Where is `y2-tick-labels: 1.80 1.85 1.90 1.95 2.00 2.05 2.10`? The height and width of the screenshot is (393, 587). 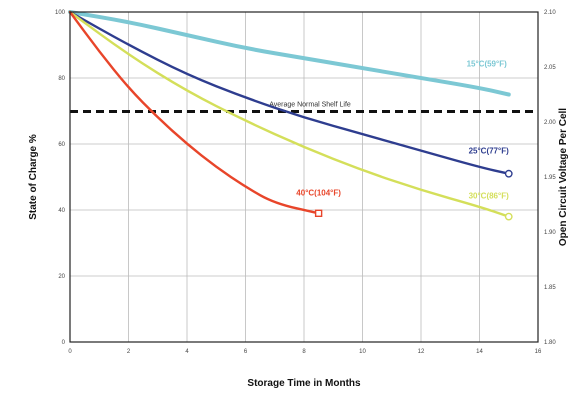 y2-tick-labels: 1.80 1.85 1.90 1.95 2.00 2.05 2.10 is located at coordinates (550, 178).